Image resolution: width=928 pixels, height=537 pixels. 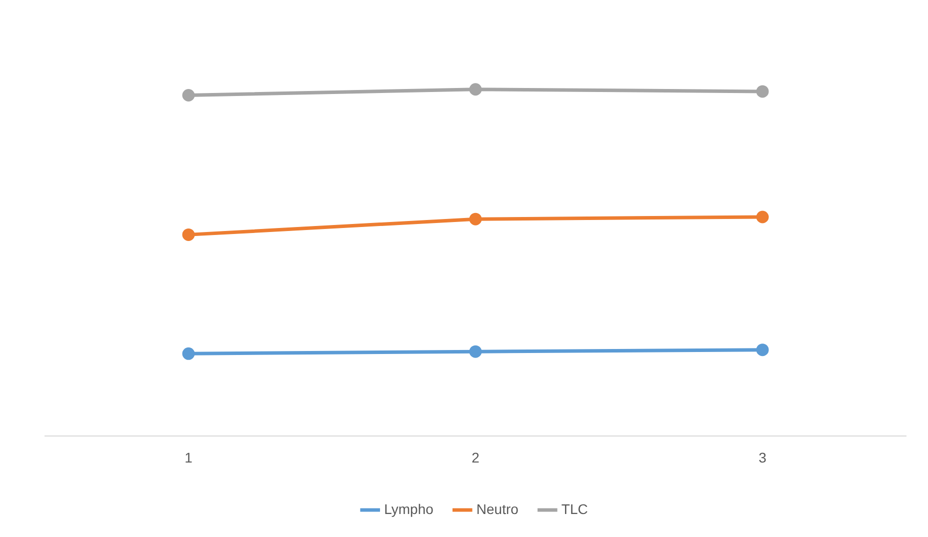 I want to click on x-tick-label: 1, so click(x=188, y=457).